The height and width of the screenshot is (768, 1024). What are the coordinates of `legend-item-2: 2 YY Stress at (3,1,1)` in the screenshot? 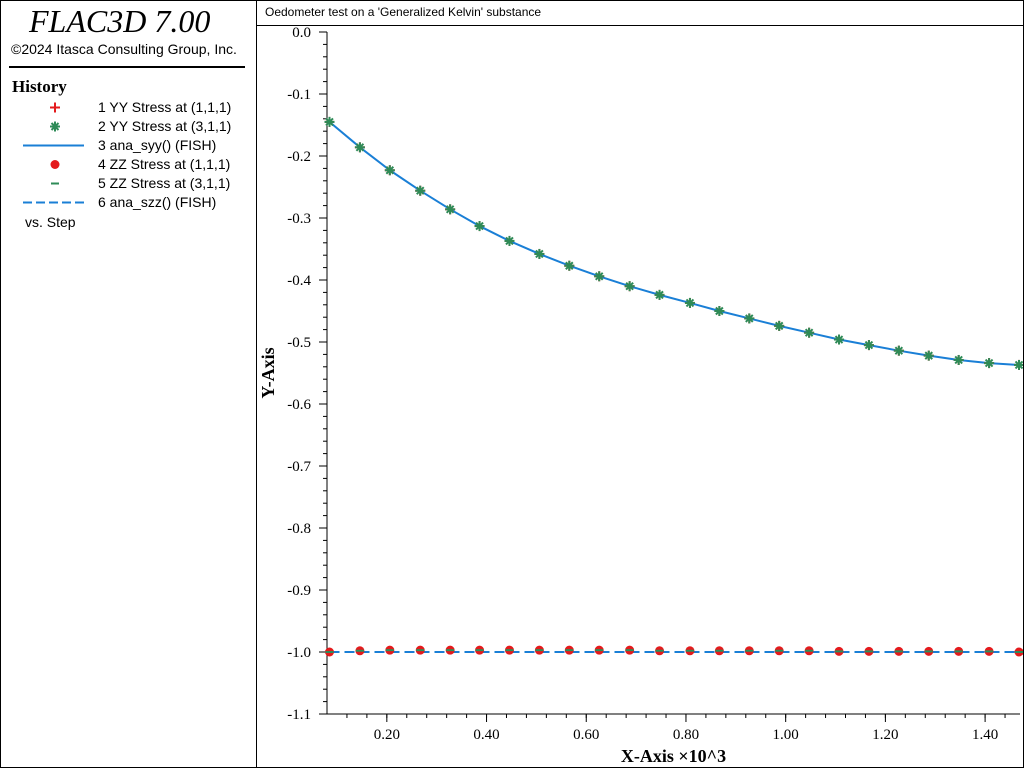 It's located at (128, 126).